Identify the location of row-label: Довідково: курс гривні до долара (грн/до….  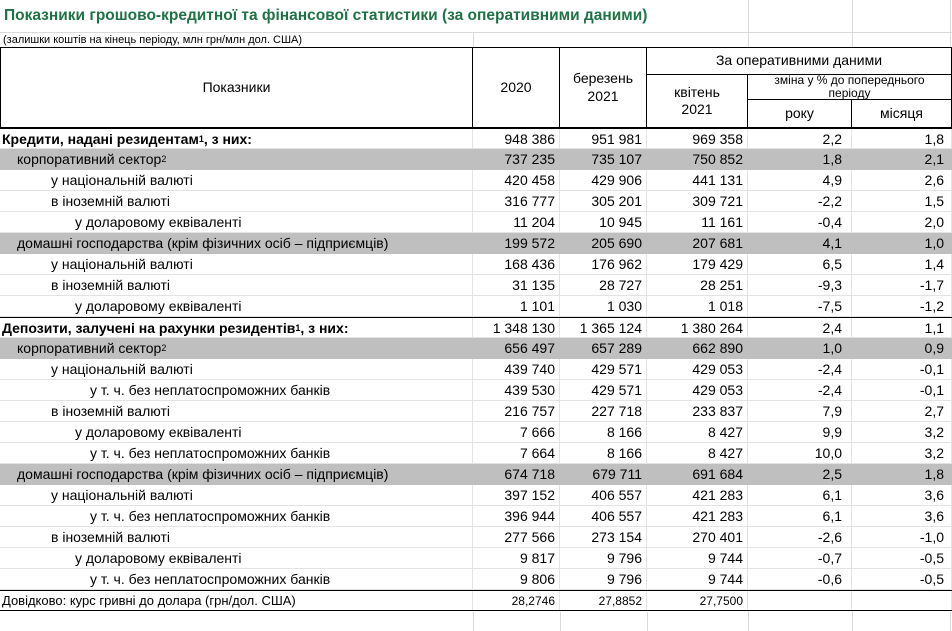
(236, 600).